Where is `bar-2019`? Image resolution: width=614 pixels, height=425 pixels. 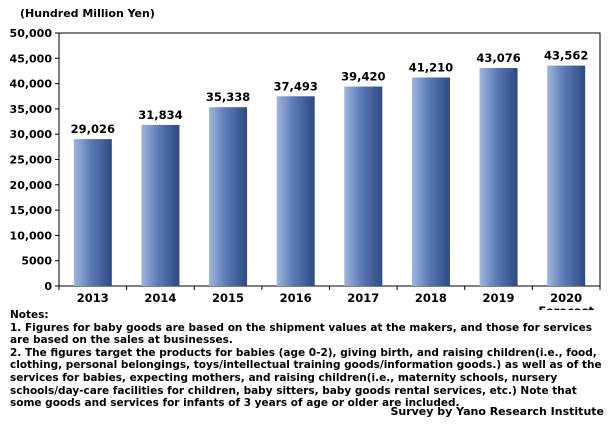
bar-2019 is located at coordinates (498, 177).